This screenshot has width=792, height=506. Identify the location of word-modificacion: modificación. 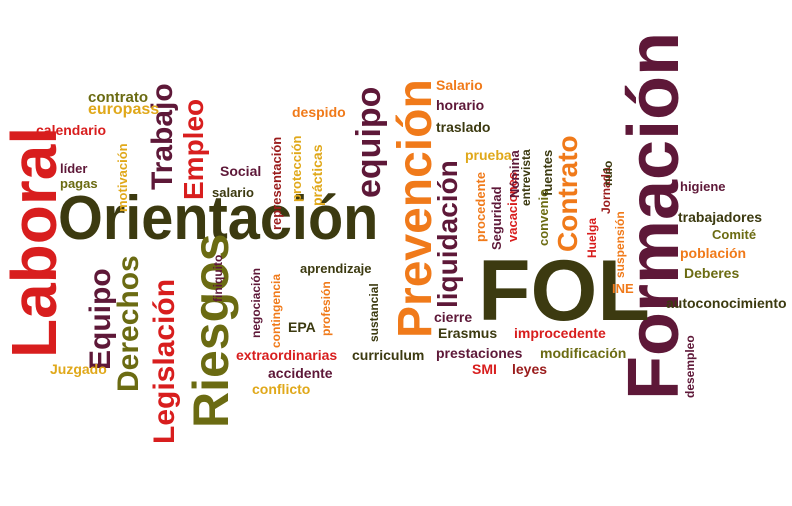
(583, 353).